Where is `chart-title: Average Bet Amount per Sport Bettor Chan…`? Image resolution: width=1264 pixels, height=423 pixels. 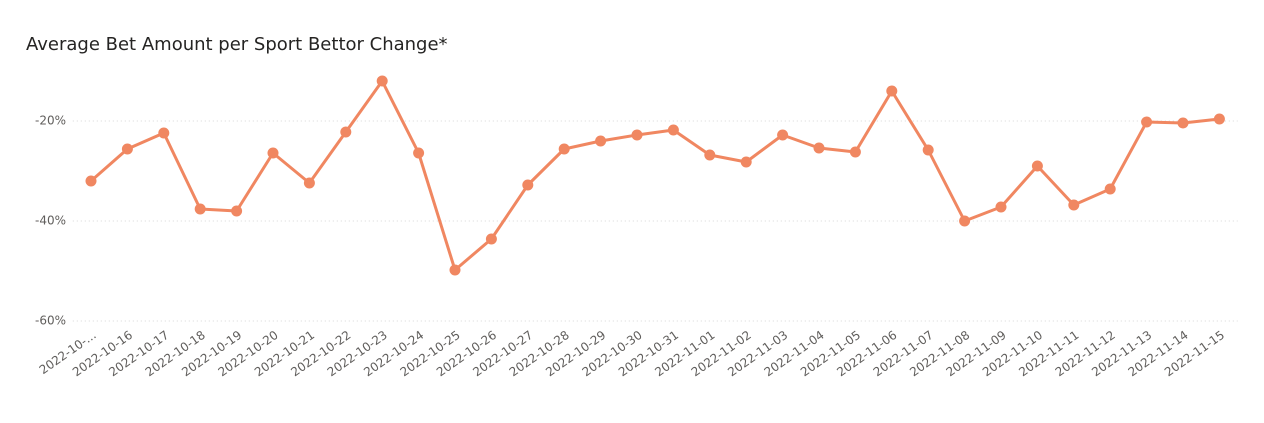 chart-title: Average Bet Amount per Sport Bettor Chan… is located at coordinates (237, 44).